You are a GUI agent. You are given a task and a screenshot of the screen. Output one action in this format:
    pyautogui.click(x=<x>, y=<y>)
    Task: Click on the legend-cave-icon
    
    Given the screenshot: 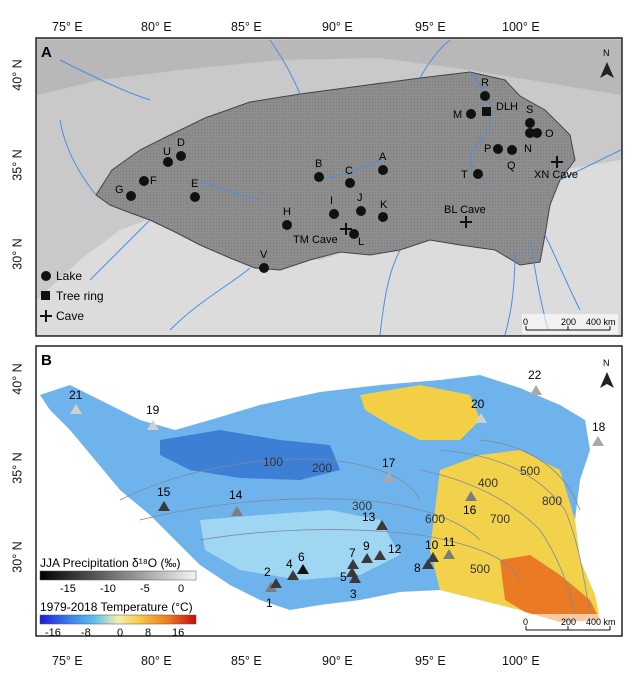 What is the action you would take?
    pyautogui.click(x=46, y=316)
    